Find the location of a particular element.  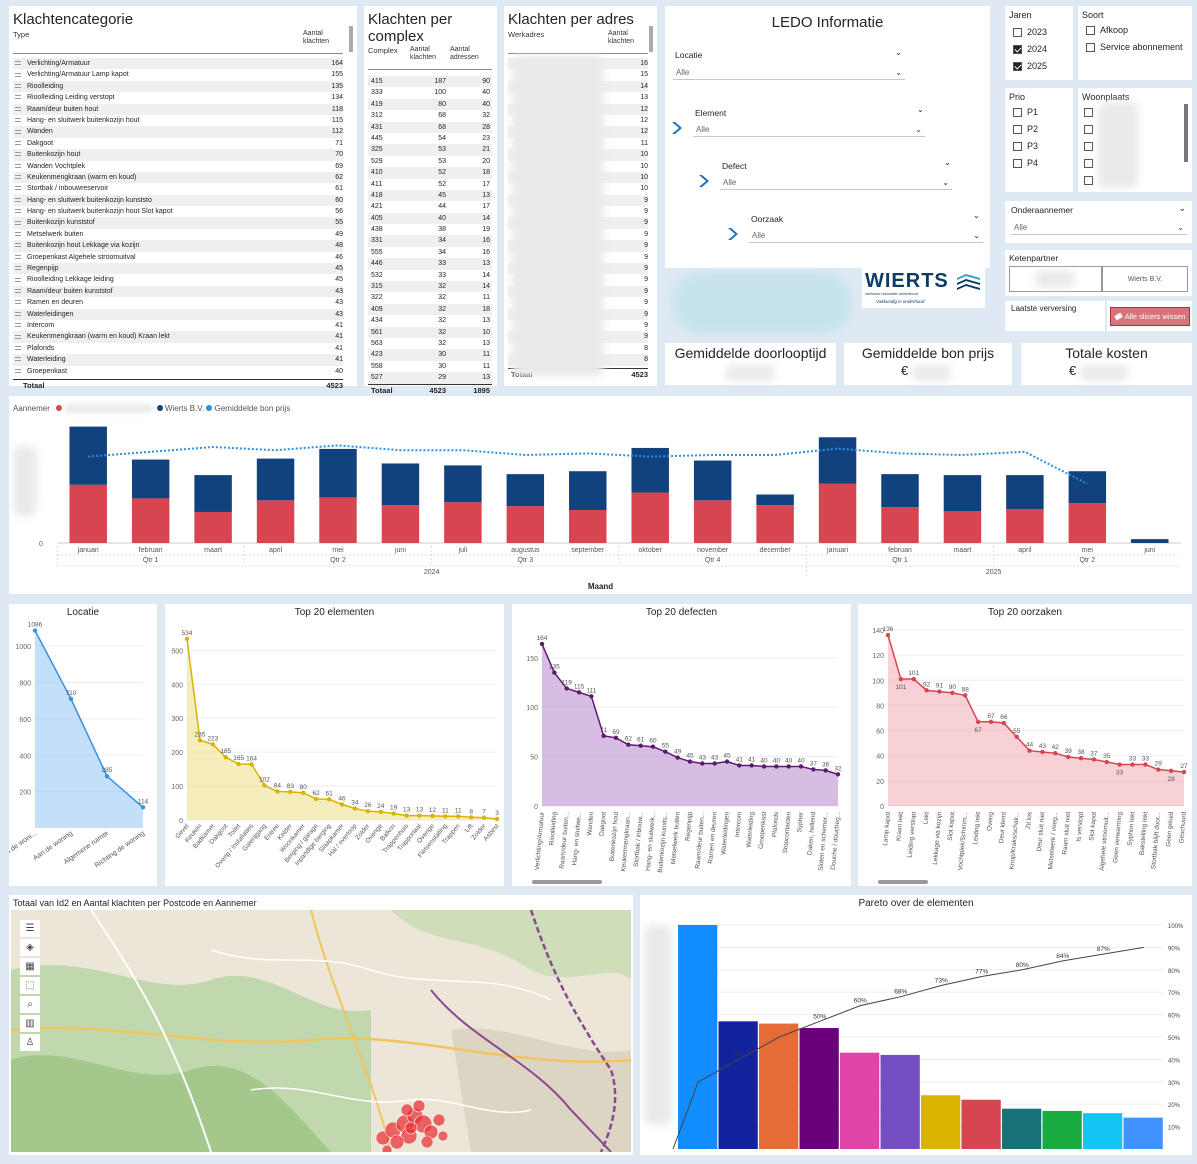

ketenpartner-option-wierts: Wierts B.V. is located at coordinates (1145, 279).